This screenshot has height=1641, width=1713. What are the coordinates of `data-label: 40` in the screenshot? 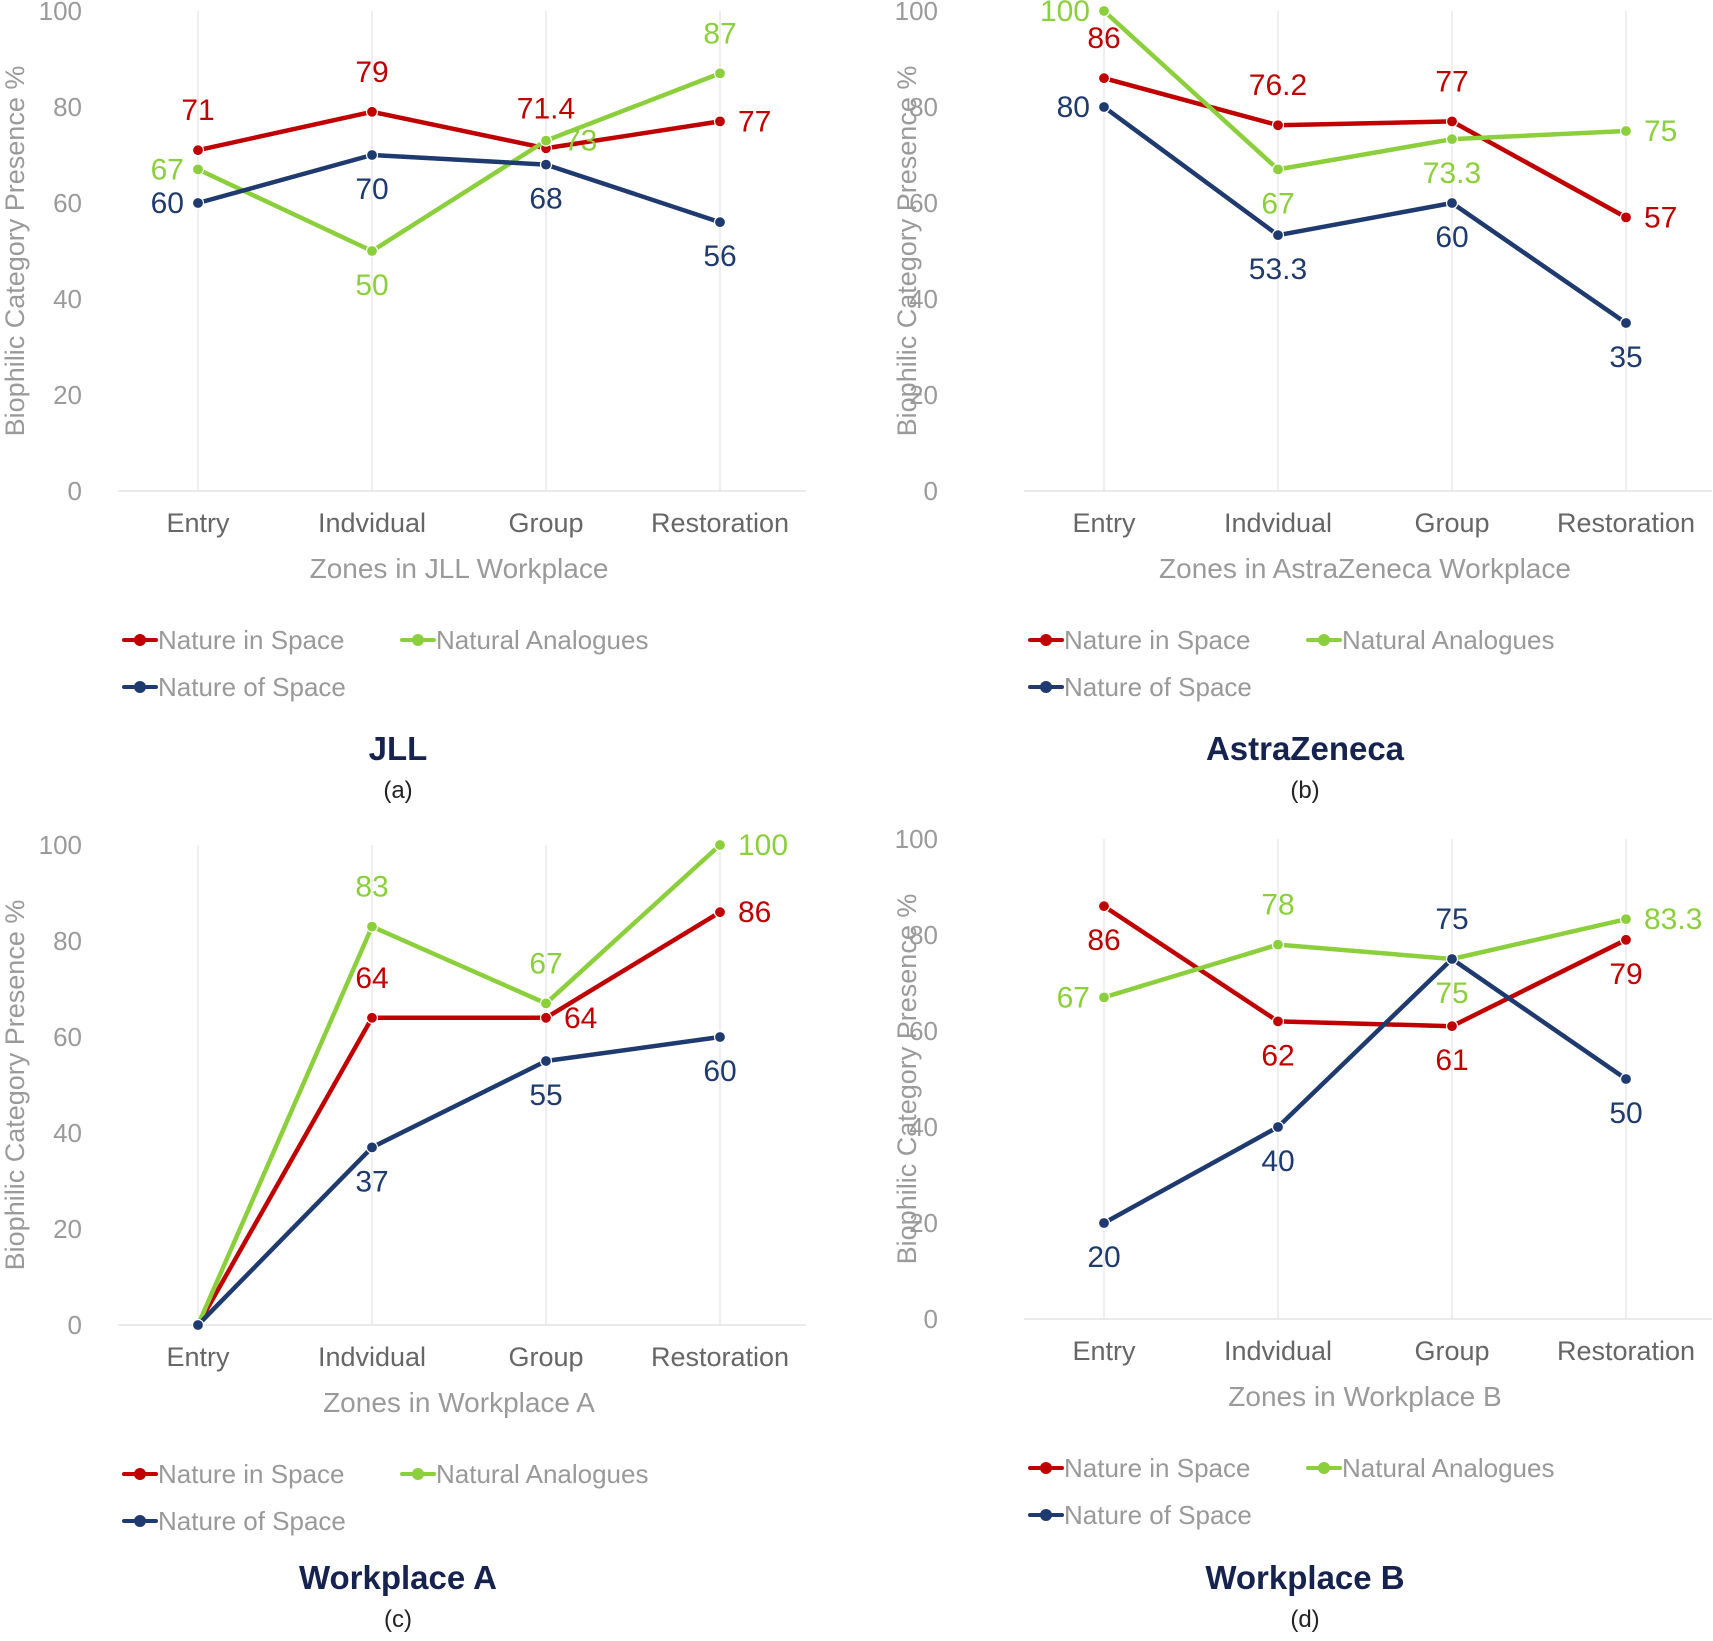 It's located at (1277, 1161).